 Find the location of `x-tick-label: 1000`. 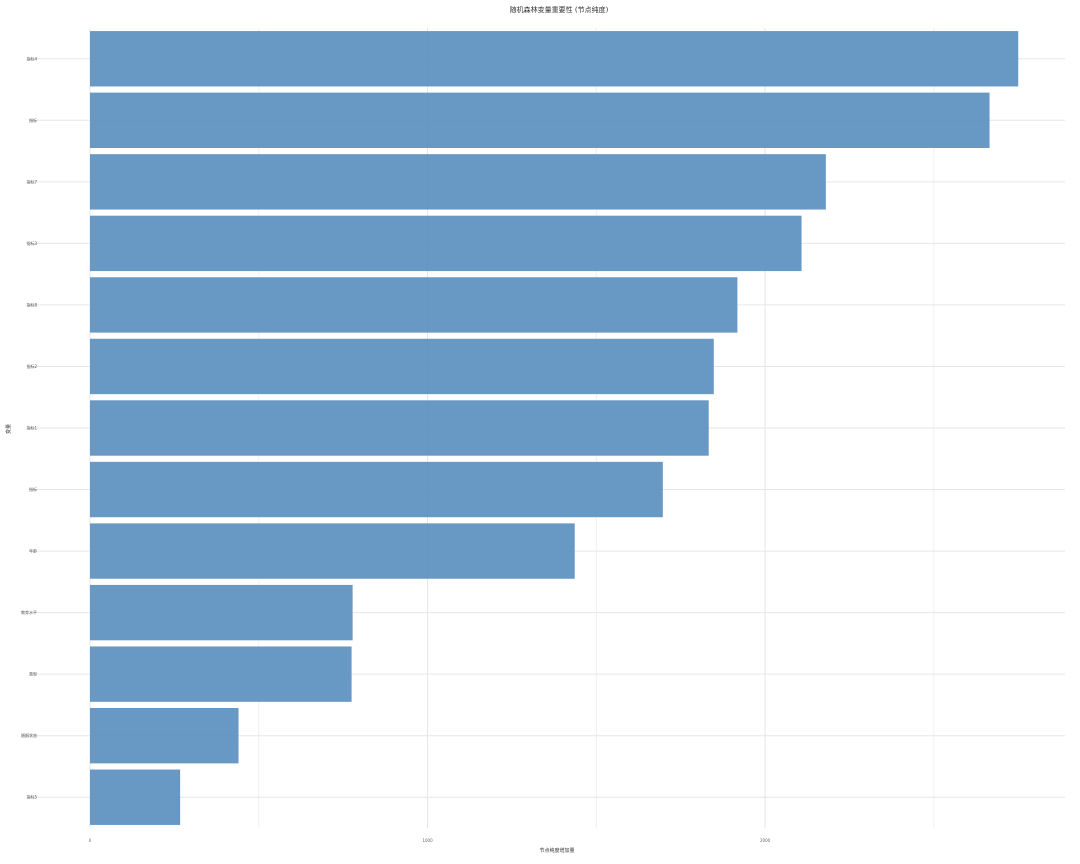

x-tick-label: 1000 is located at coordinates (427, 840).